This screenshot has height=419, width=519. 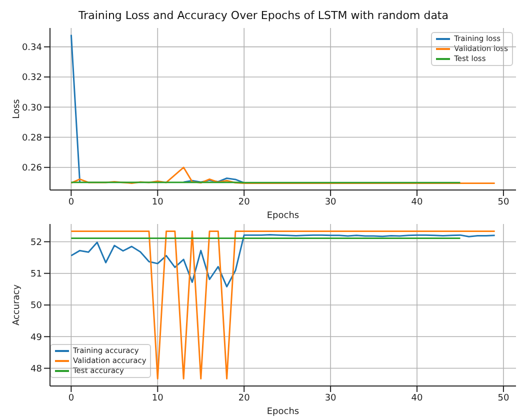 I want to click on y-tick-label: 0.32, so click(x=32, y=78).